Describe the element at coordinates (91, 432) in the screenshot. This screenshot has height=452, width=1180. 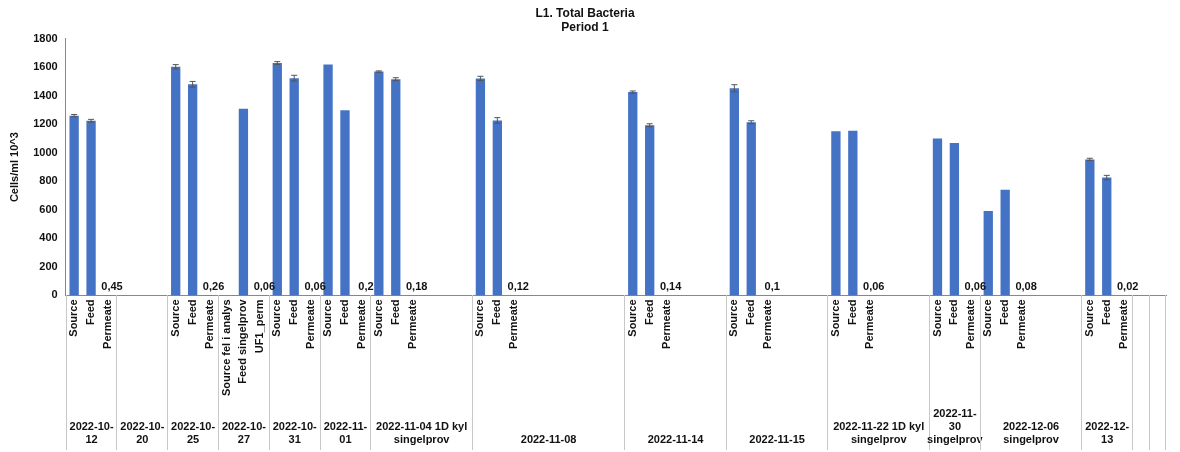
I see `text: 2022-10-12` at that location.